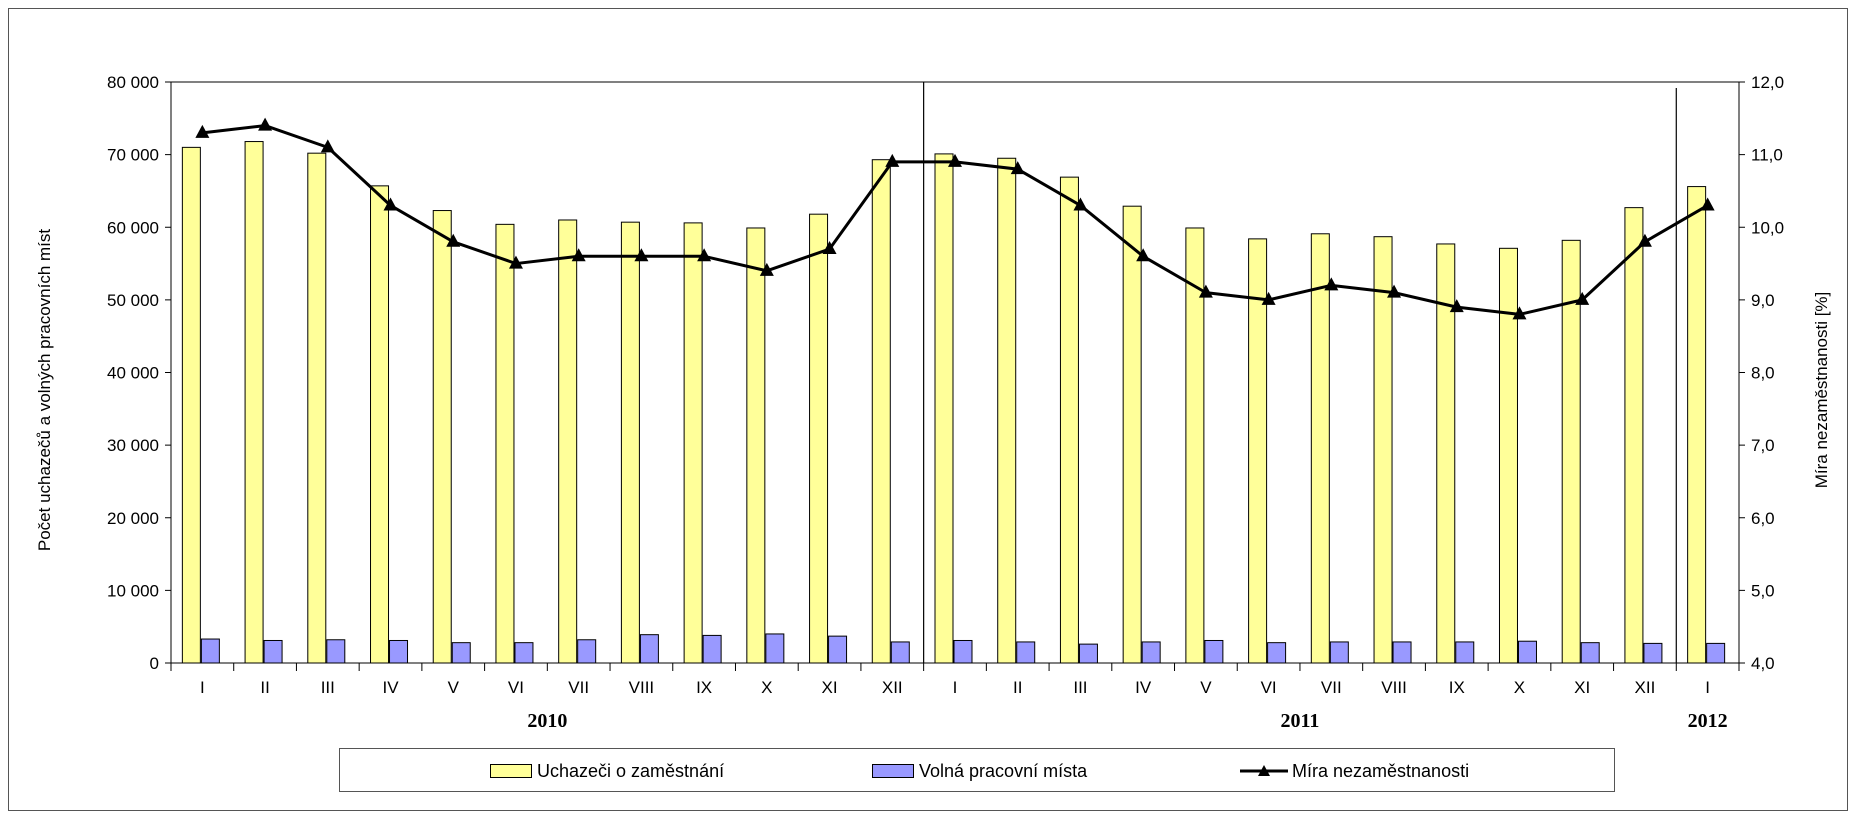 The width and height of the screenshot is (1861, 821). I want to click on y-left-tick-label: 20 000, so click(133, 518).